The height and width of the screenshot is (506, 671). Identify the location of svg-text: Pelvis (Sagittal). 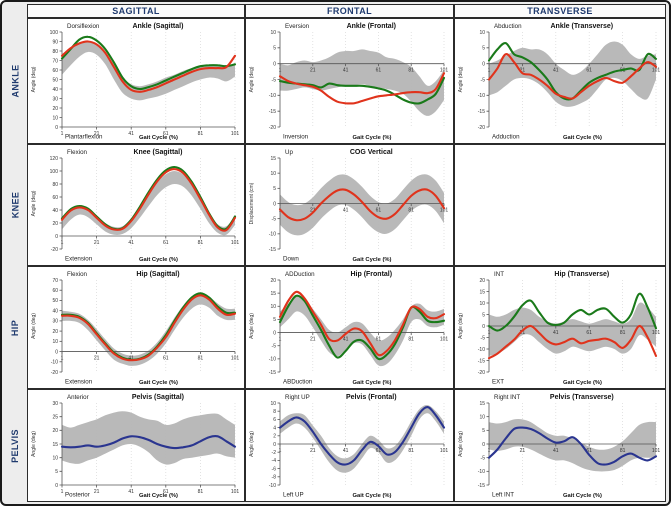
(158, 397).